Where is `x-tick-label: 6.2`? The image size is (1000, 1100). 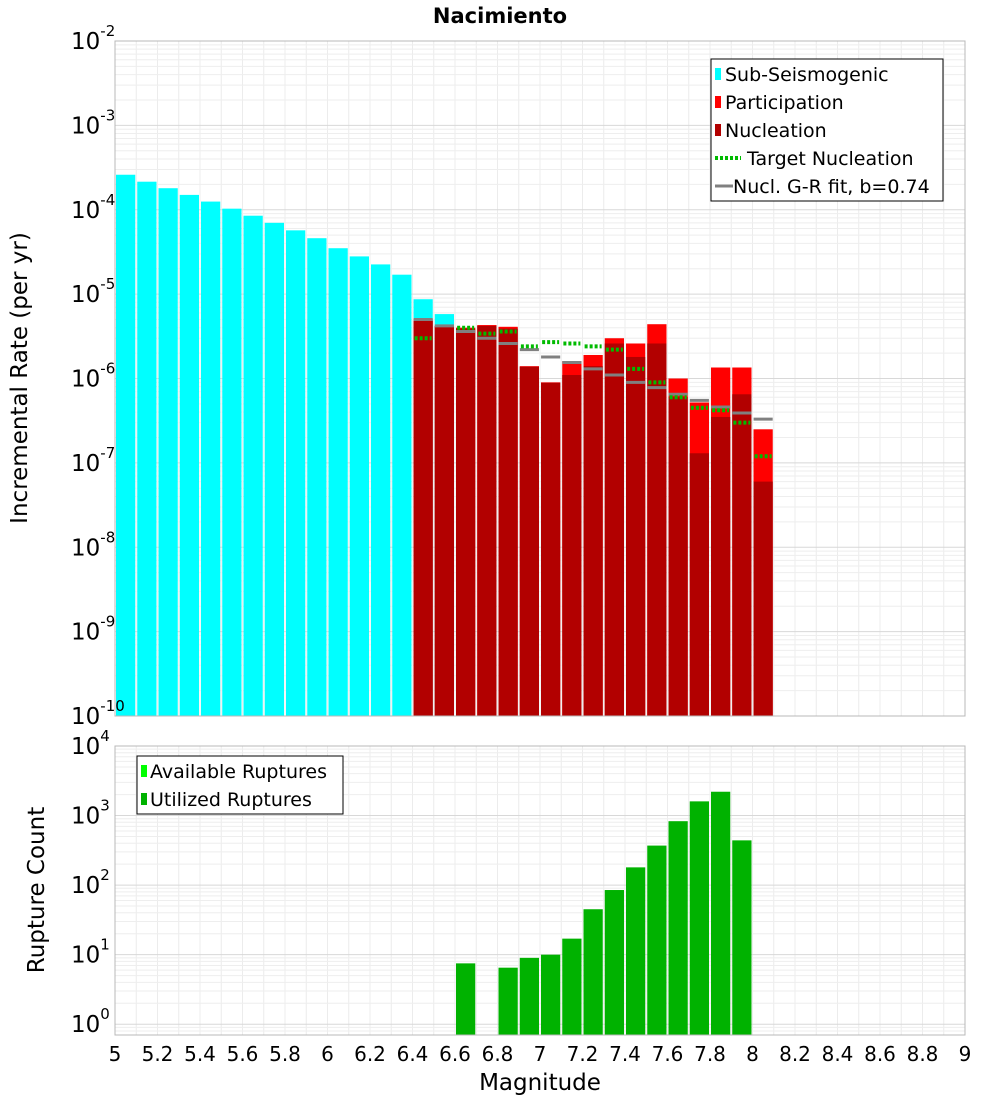 x-tick-label: 6.2 is located at coordinates (370, 1054).